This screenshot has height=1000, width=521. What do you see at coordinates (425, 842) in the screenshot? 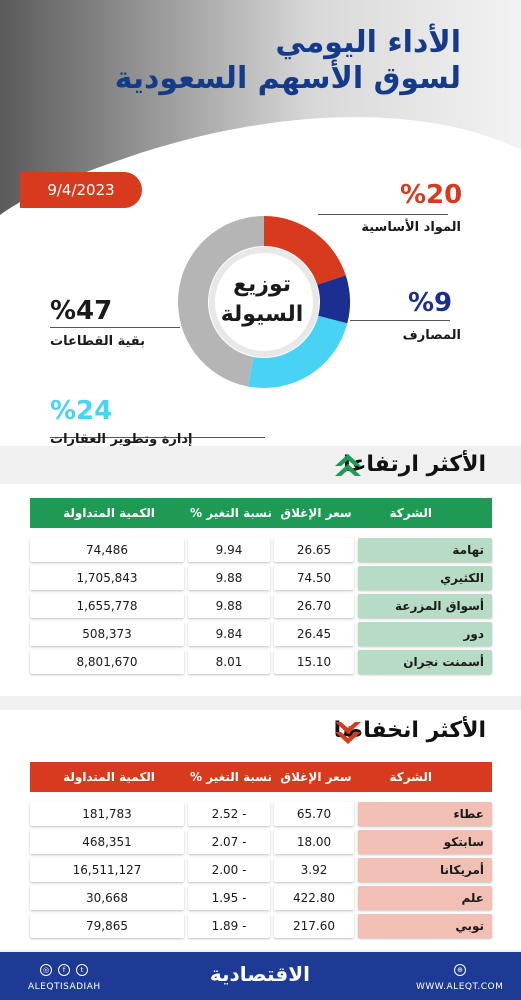
I see `company-cell: سابتكو` at bounding box center [425, 842].